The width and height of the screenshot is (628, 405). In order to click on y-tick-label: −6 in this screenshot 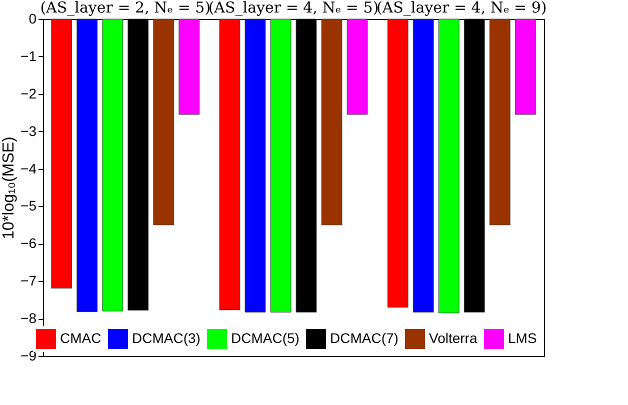, I will do `click(28, 243)`.